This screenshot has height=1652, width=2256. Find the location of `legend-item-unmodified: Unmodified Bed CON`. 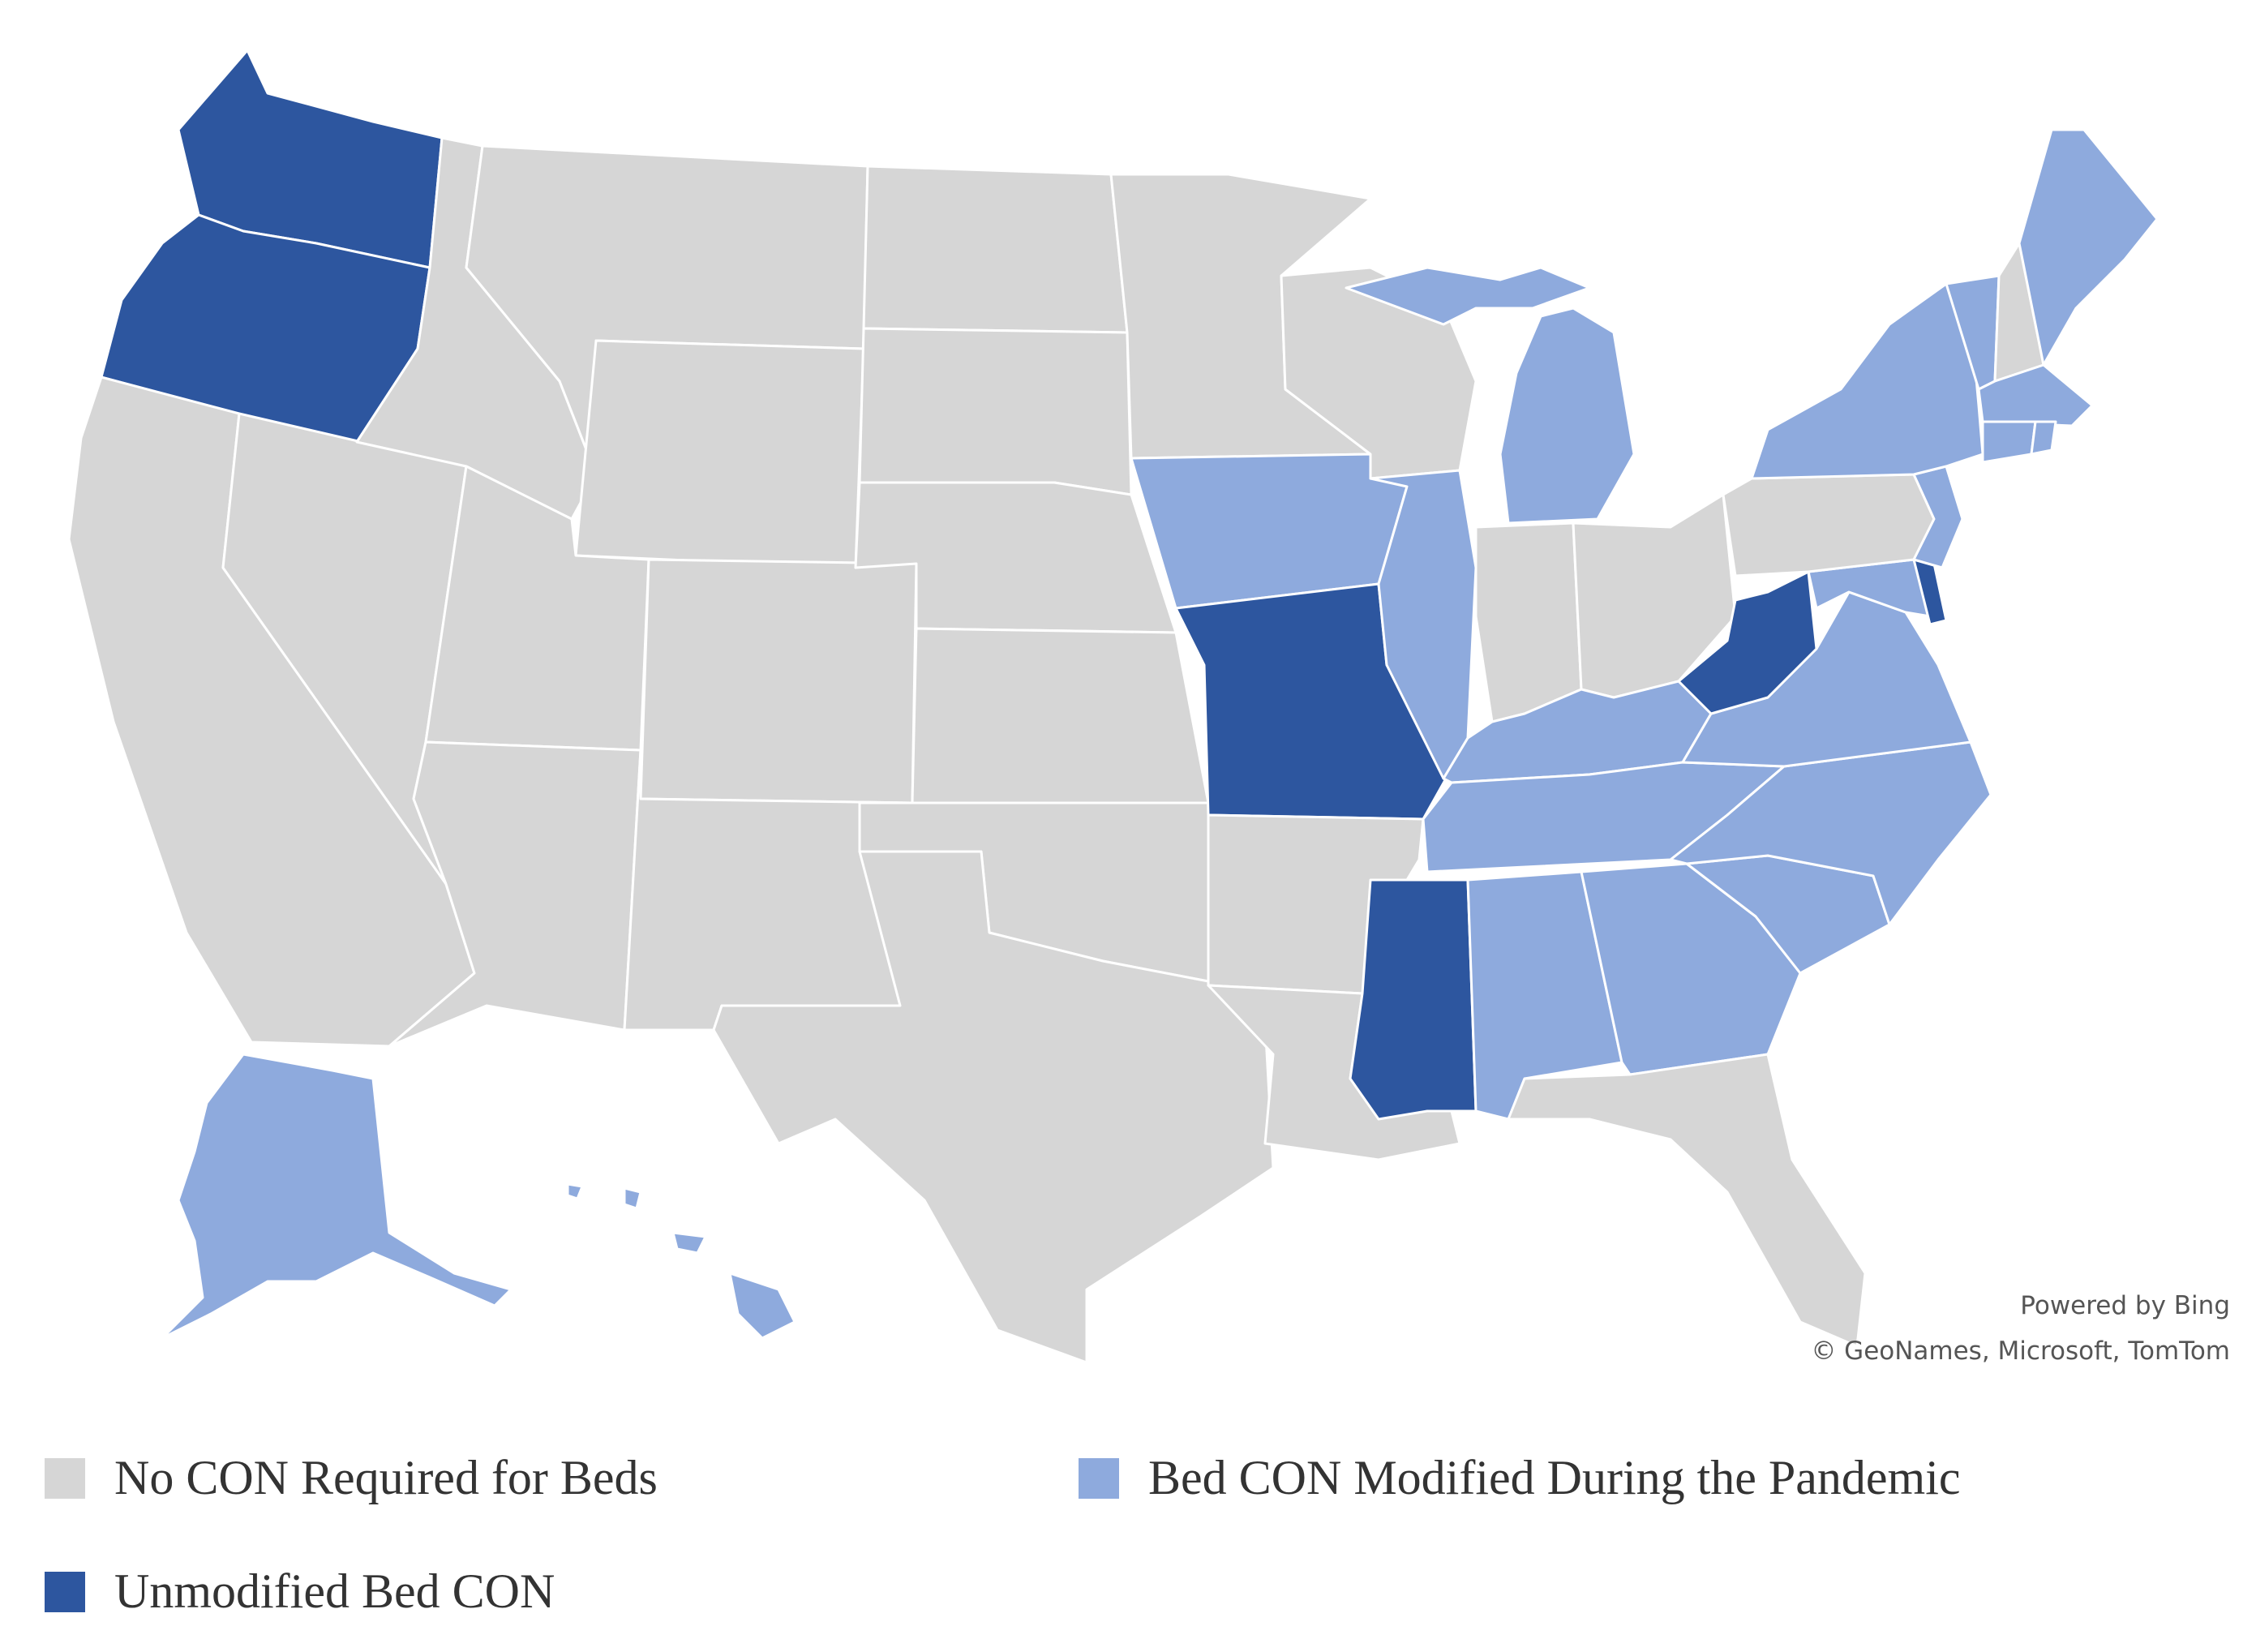

legend-item-unmodified: Unmodified Bed CON is located at coordinates (300, 1592).